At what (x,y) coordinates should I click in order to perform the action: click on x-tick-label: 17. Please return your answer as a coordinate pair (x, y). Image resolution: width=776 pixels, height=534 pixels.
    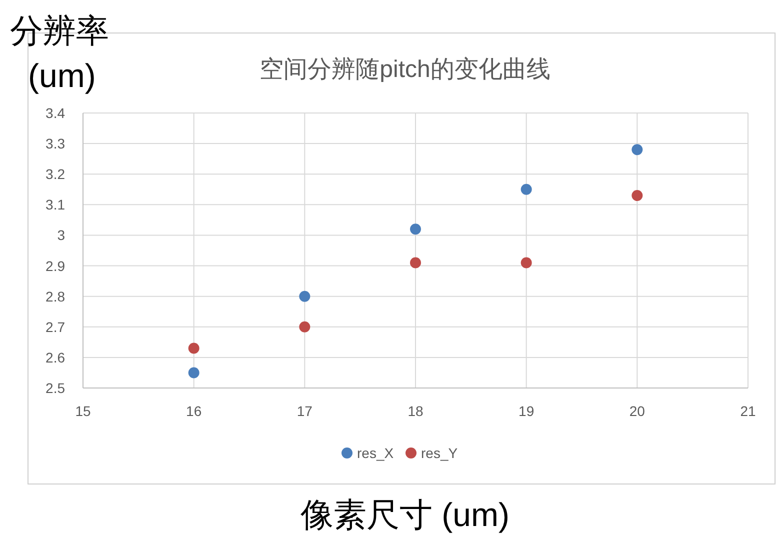
    Looking at the image, I should click on (304, 411).